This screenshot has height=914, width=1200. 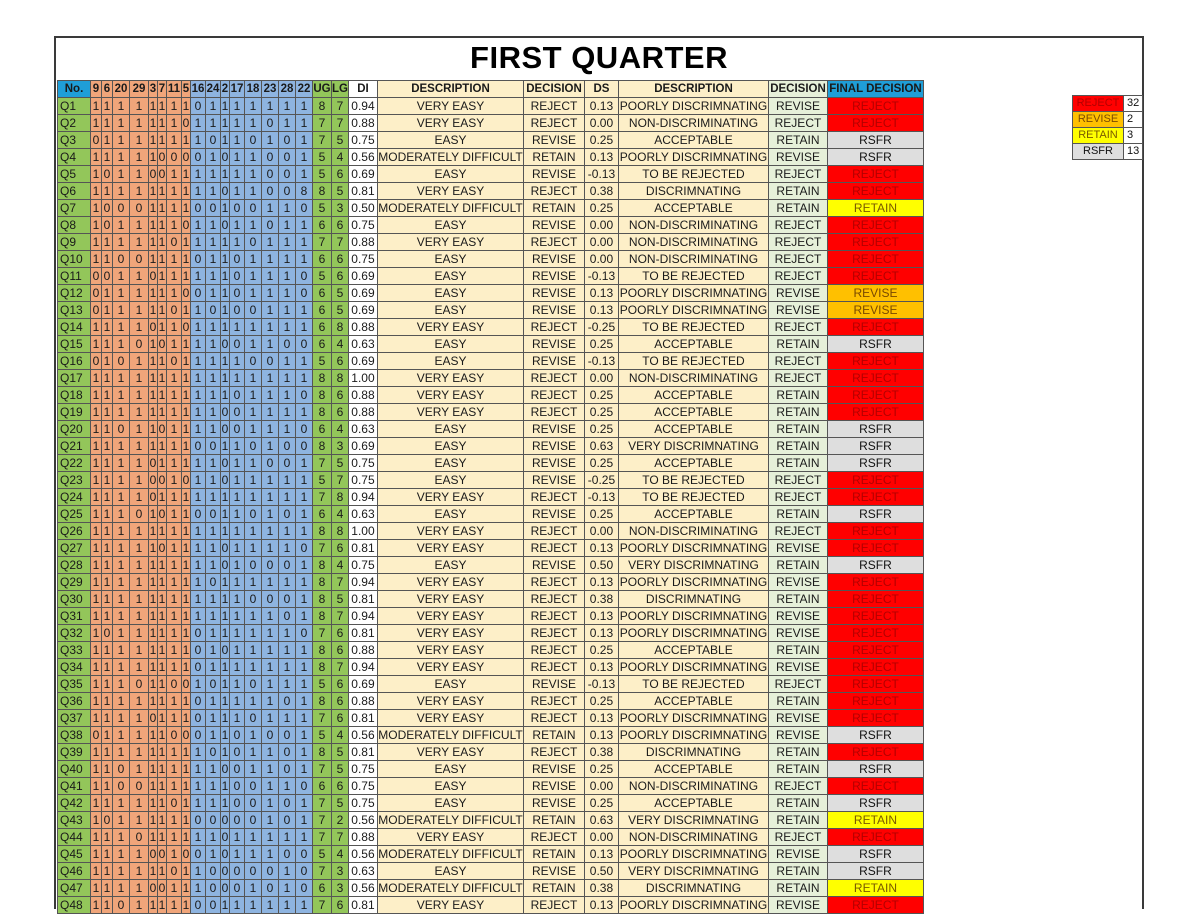 I want to click on lg-cell: 5, so click(x=340, y=463).